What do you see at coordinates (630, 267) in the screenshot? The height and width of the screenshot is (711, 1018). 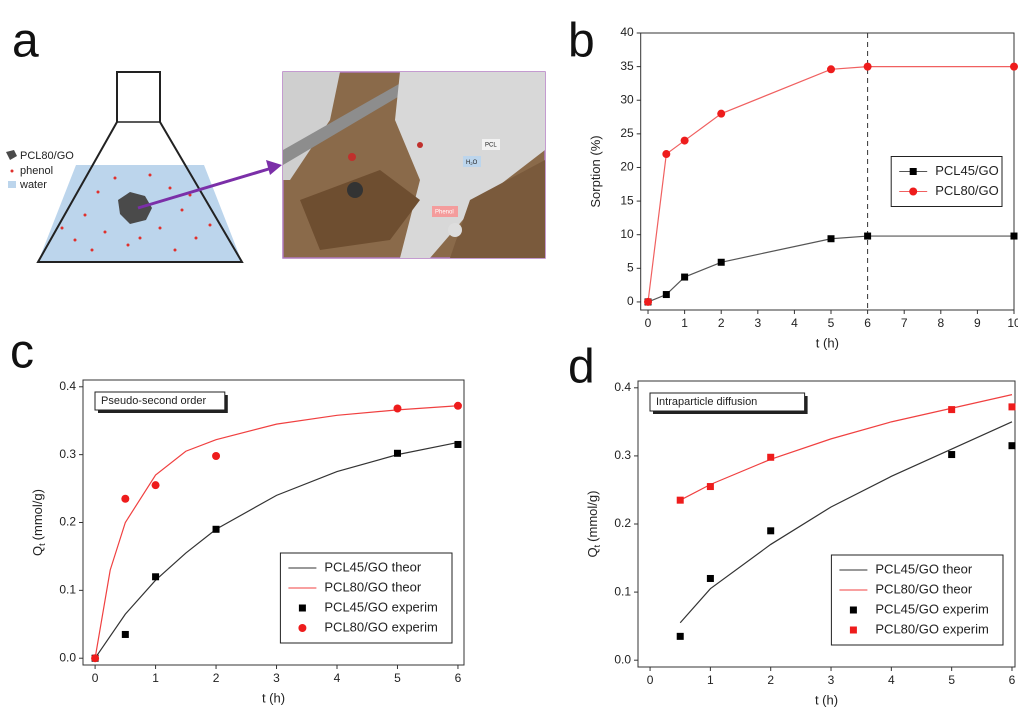 I see `y-tick-label: 5` at bounding box center [630, 267].